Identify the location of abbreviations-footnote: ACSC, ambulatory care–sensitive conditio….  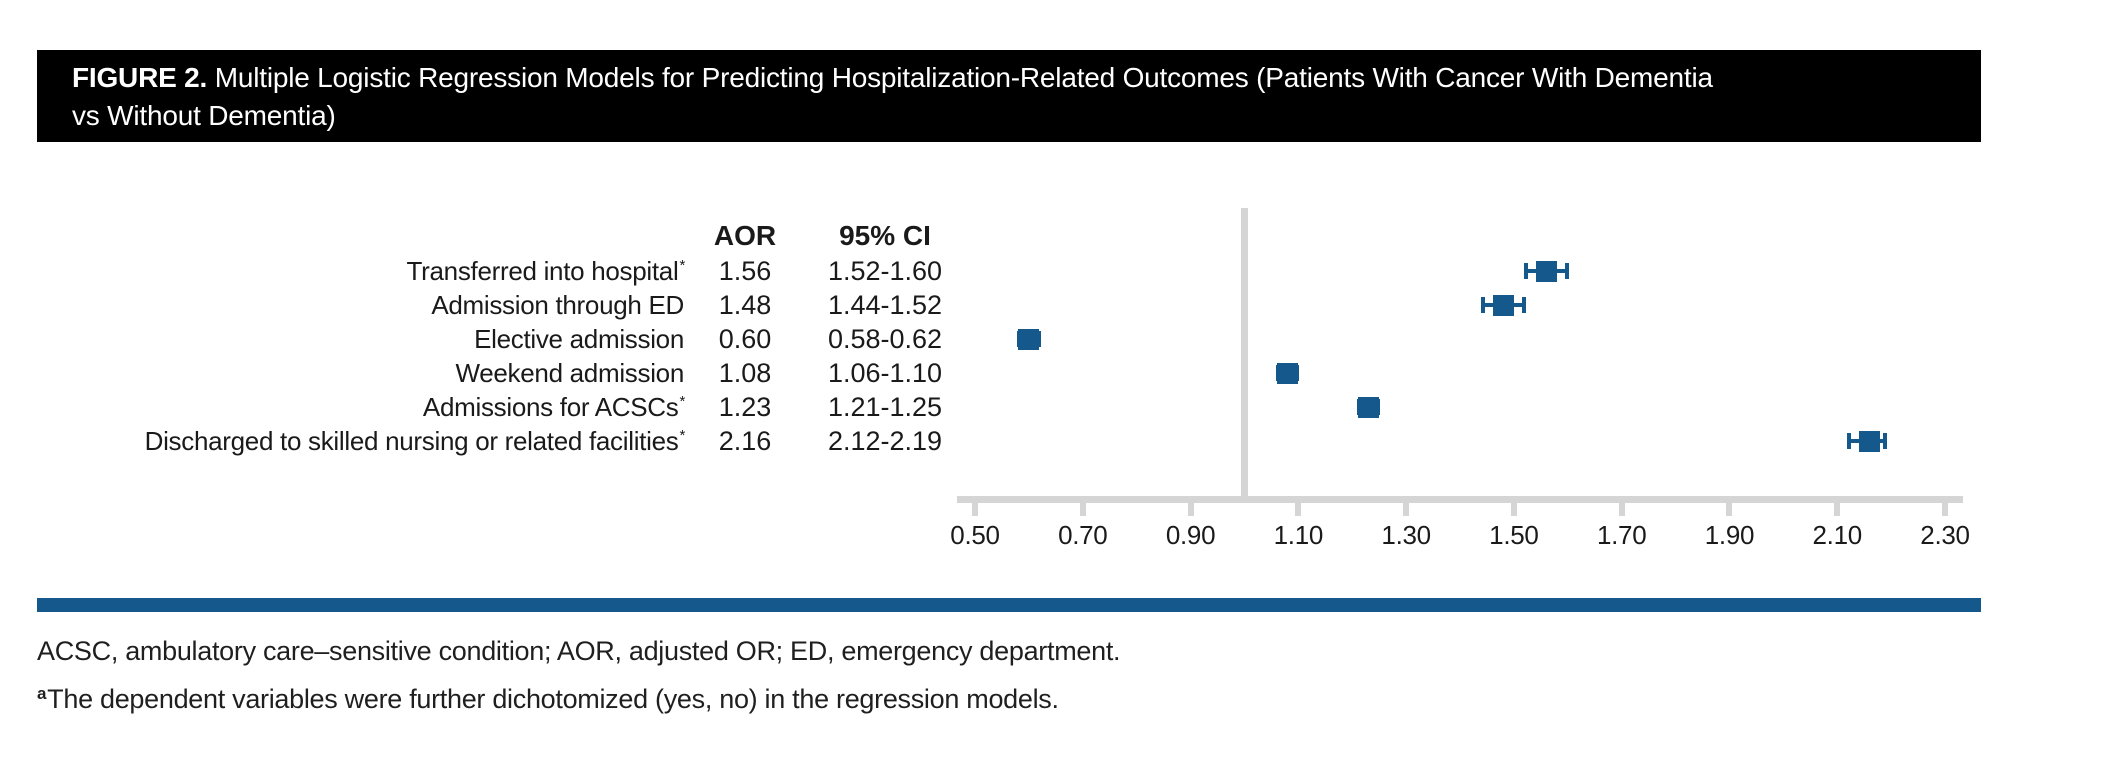
(579, 651).